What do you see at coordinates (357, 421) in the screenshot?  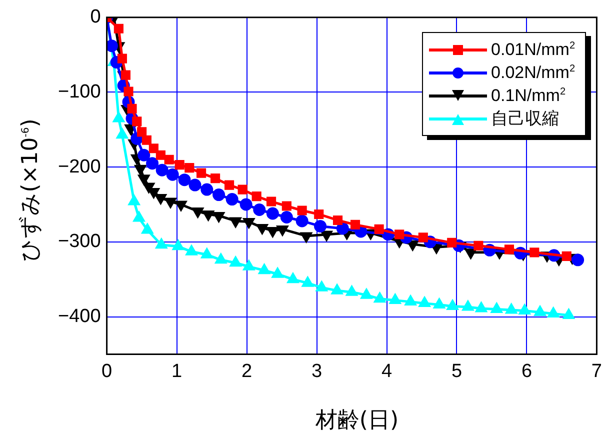 I see `x-axis-title: 材齢(日)` at bounding box center [357, 421].